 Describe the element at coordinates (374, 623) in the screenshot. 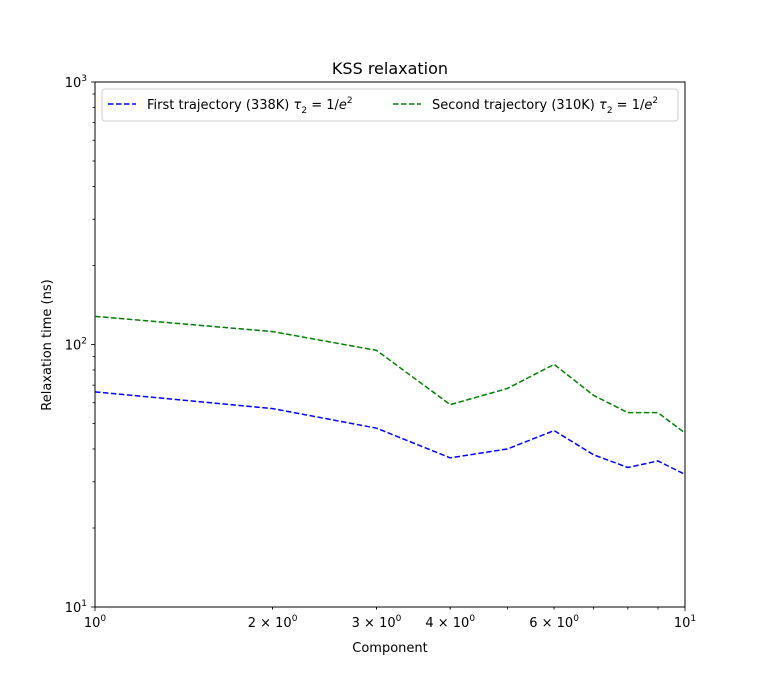

I see `x-tick-label-base: 3 × 10` at that location.